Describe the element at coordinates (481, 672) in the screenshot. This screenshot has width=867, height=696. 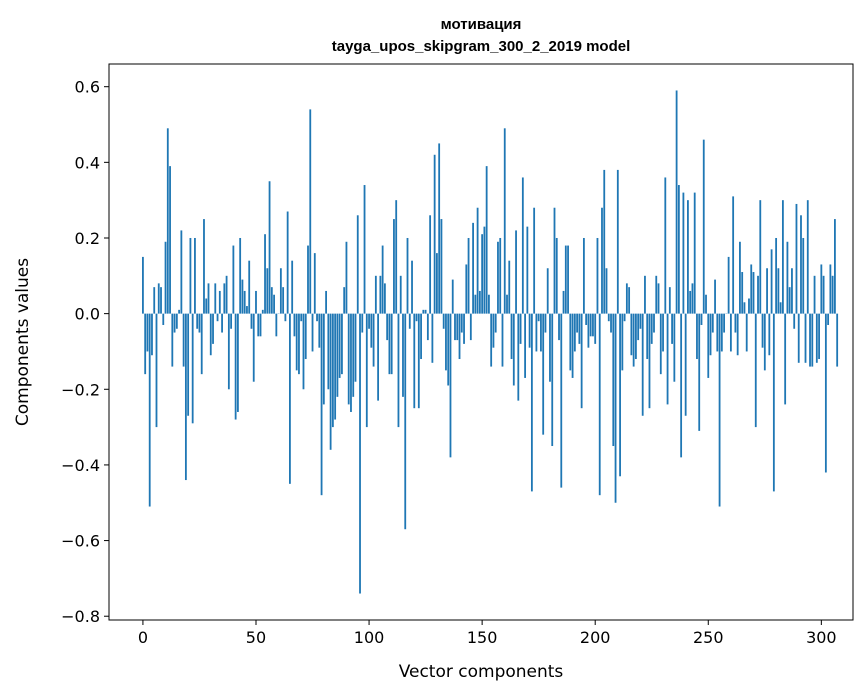
I see `x-axis-label: Vector components` at that location.